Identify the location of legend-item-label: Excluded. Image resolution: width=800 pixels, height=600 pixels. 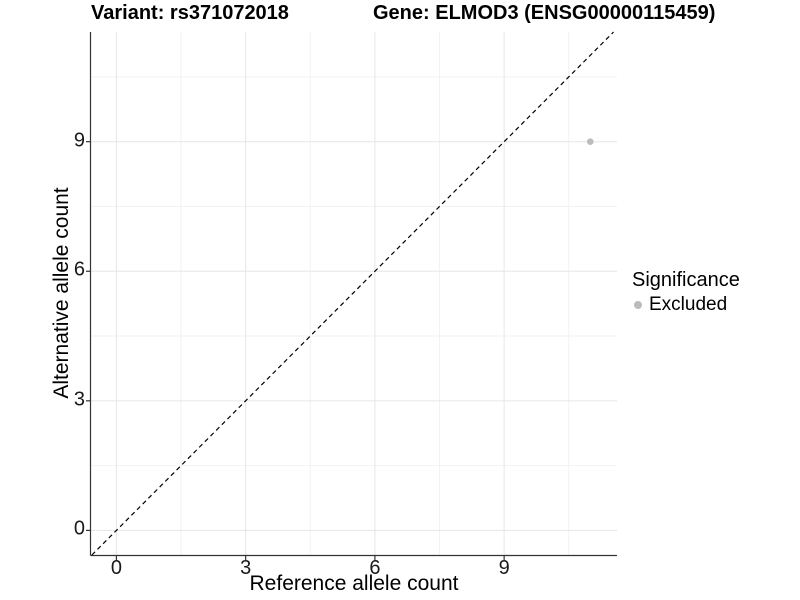
(688, 304).